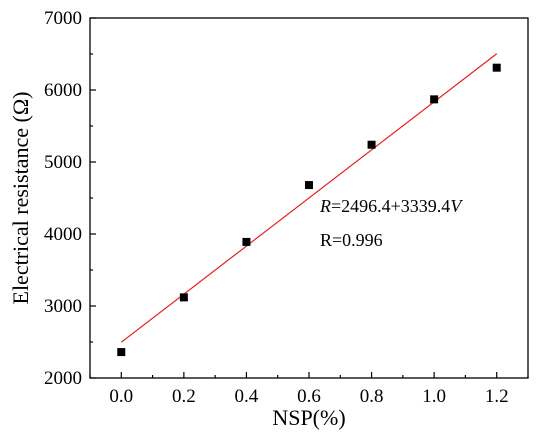  What do you see at coordinates (63, 234) in the screenshot?
I see `y-tick-label: 4000` at bounding box center [63, 234].